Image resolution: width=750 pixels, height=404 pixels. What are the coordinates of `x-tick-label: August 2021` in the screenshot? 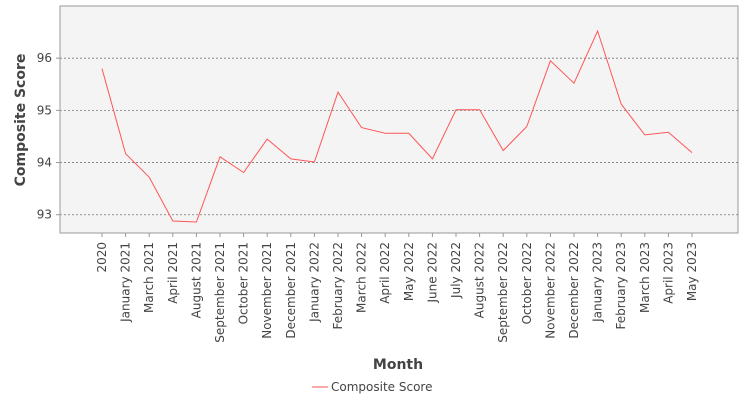 It's located at (196, 280).